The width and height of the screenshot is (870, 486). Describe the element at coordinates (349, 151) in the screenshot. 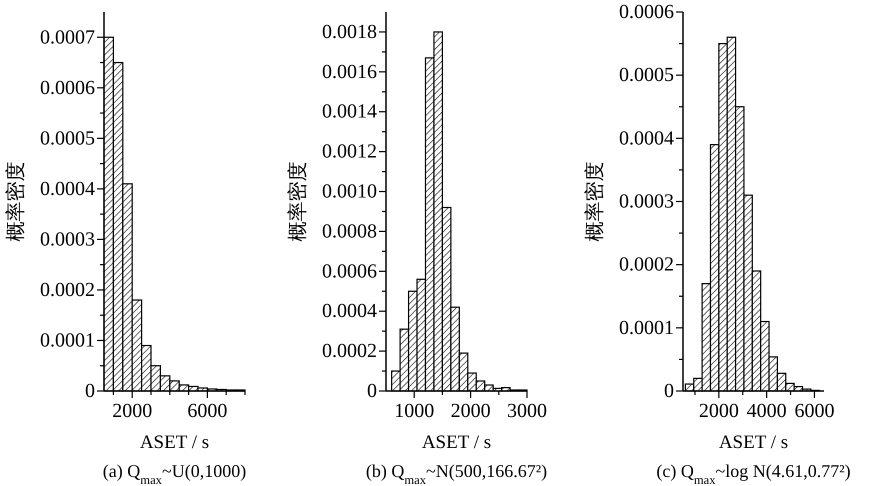

I see `y-tick-label: 0.0012` at that location.